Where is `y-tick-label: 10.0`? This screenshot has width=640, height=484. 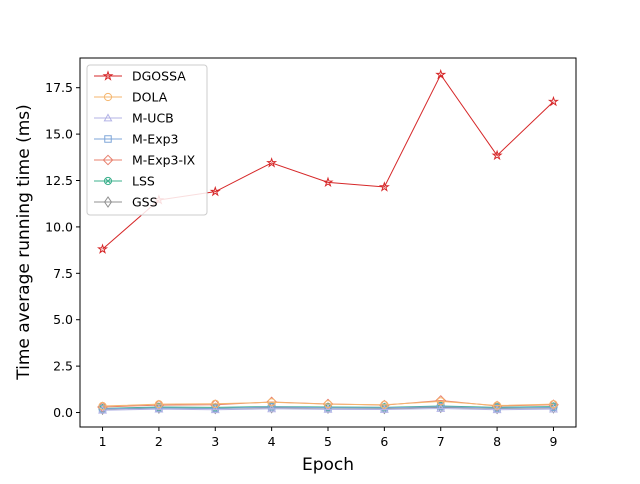
y-tick-label: 10.0 is located at coordinates (59, 226).